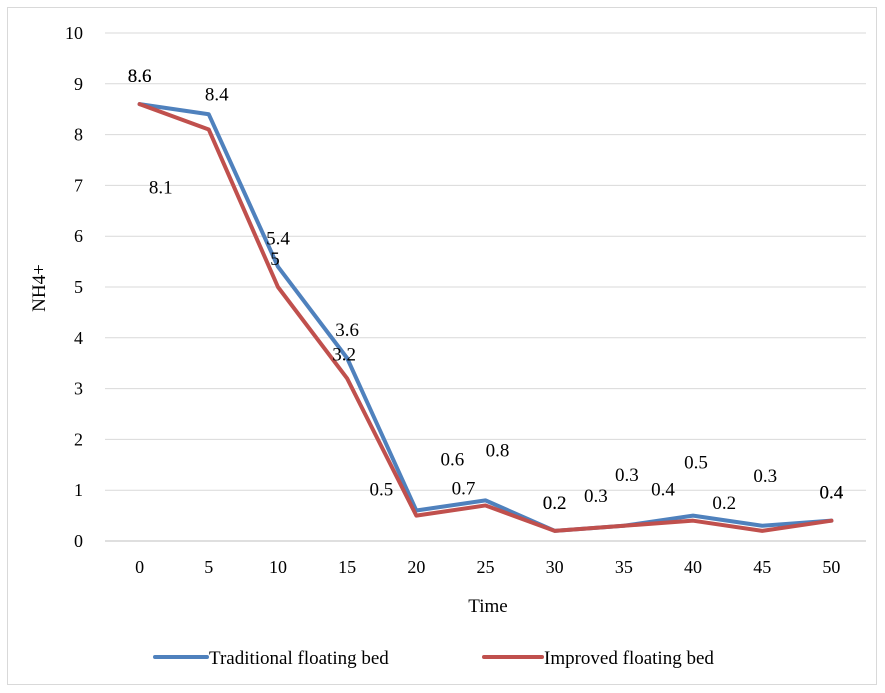 The image size is (885, 693). Describe the element at coordinates (217, 94) in the screenshot. I see `data-label-series-1: 8.4` at that location.